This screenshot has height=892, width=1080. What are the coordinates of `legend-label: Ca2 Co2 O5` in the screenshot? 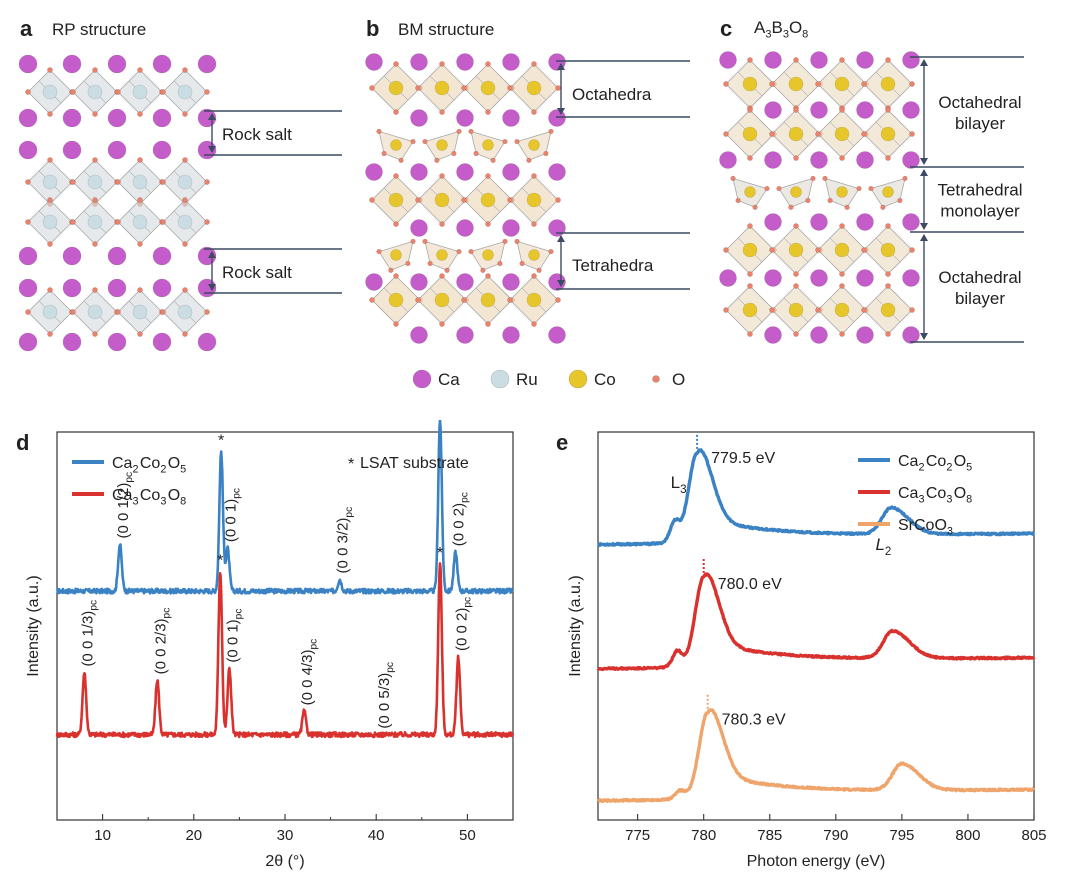 It's located at (936, 463).